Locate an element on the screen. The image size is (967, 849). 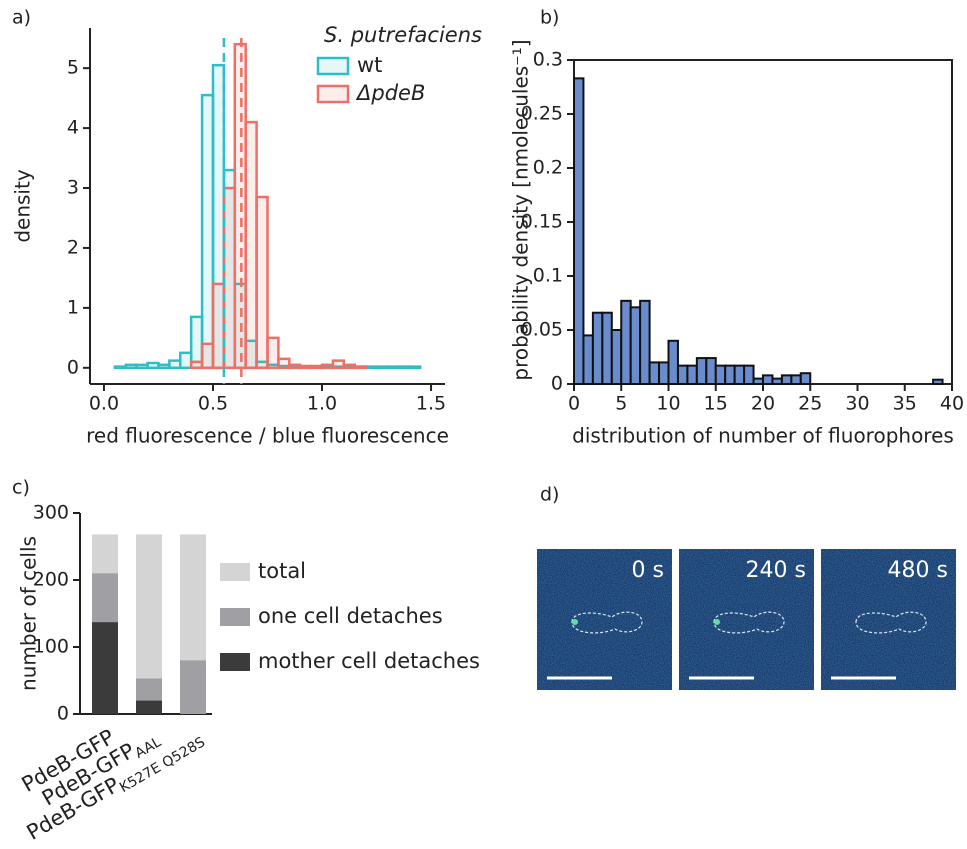
y-tick-label: 5 is located at coordinates (73, 68).